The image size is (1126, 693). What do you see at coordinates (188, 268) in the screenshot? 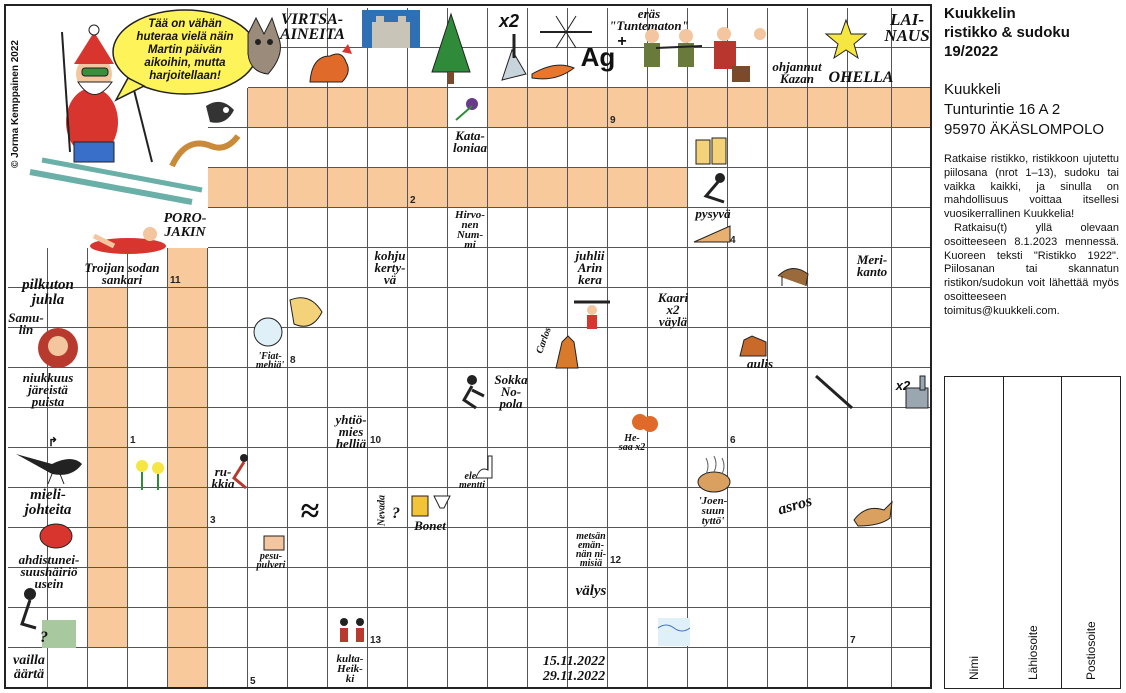
I see `grid-cell: 11` at bounding box center [188, 268].